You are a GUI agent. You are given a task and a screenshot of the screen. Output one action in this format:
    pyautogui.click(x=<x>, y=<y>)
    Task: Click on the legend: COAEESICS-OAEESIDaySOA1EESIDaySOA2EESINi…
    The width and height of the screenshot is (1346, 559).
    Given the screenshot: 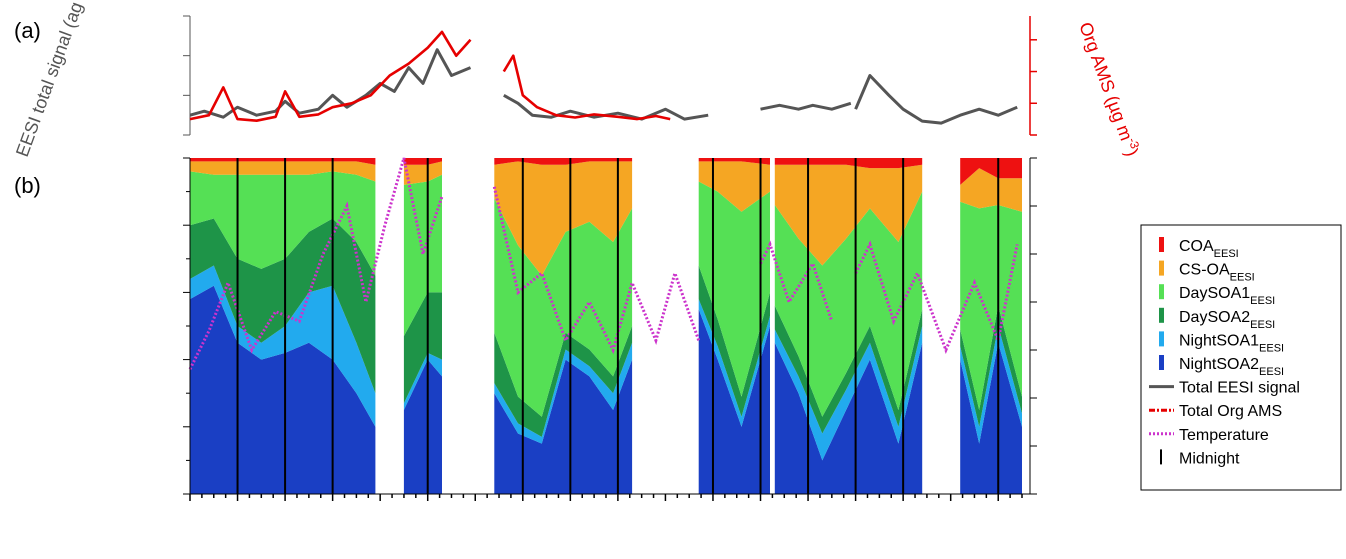 What is the action you would take?
    pyautogui.click(x=1241, y=357)
    